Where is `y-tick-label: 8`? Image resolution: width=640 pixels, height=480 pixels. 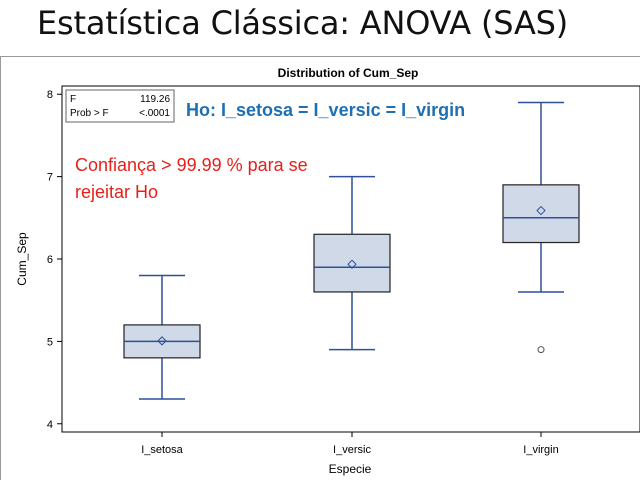
y-tick-label: 8 is located at coordinates (50, 95).